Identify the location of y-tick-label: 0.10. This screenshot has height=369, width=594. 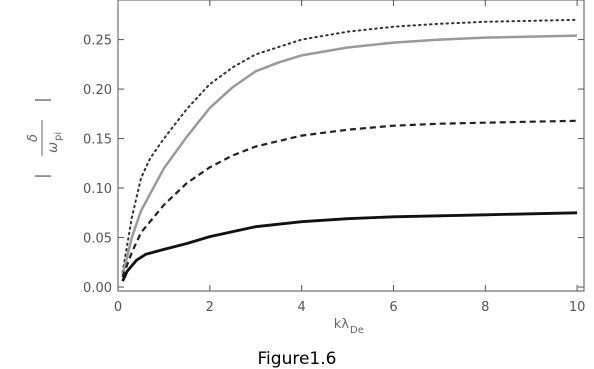
(97, 189).